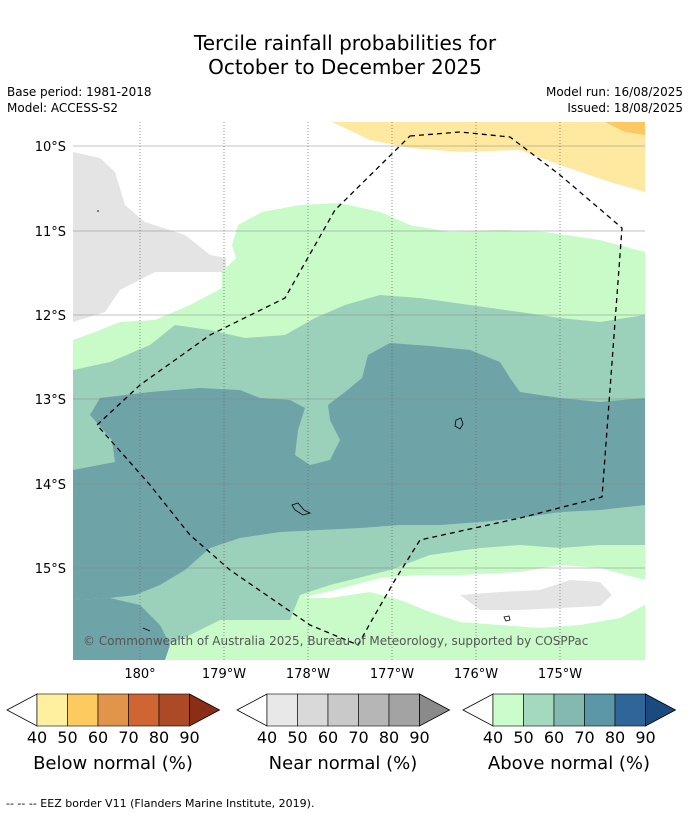 The width and height of the screenshot is (690, 816). What do you see at coordinates (50, 485) in the screenshot?
I see `lat-label: 14°S` at bounding box center [50, 485].